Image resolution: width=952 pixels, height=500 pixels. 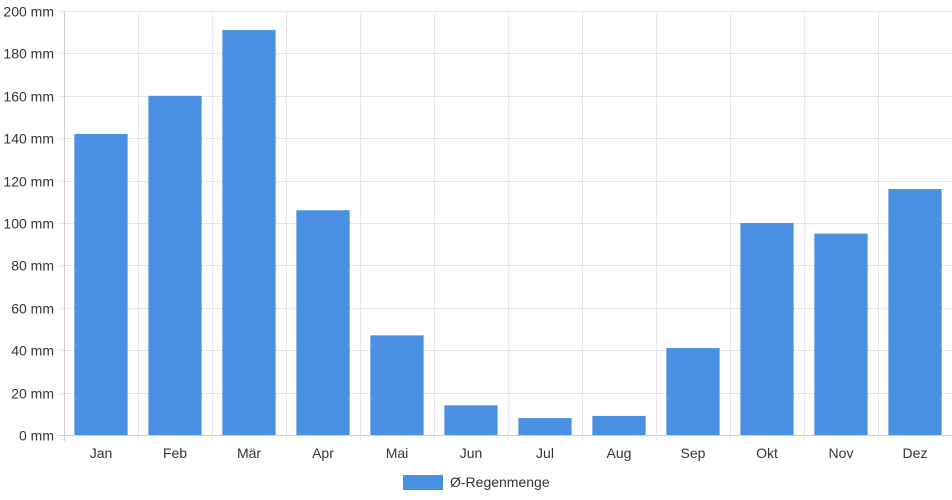 What do you see at coordinates (397, 385) in the screenshot?
I see `bar-mai` at bounding box center [397, 385].